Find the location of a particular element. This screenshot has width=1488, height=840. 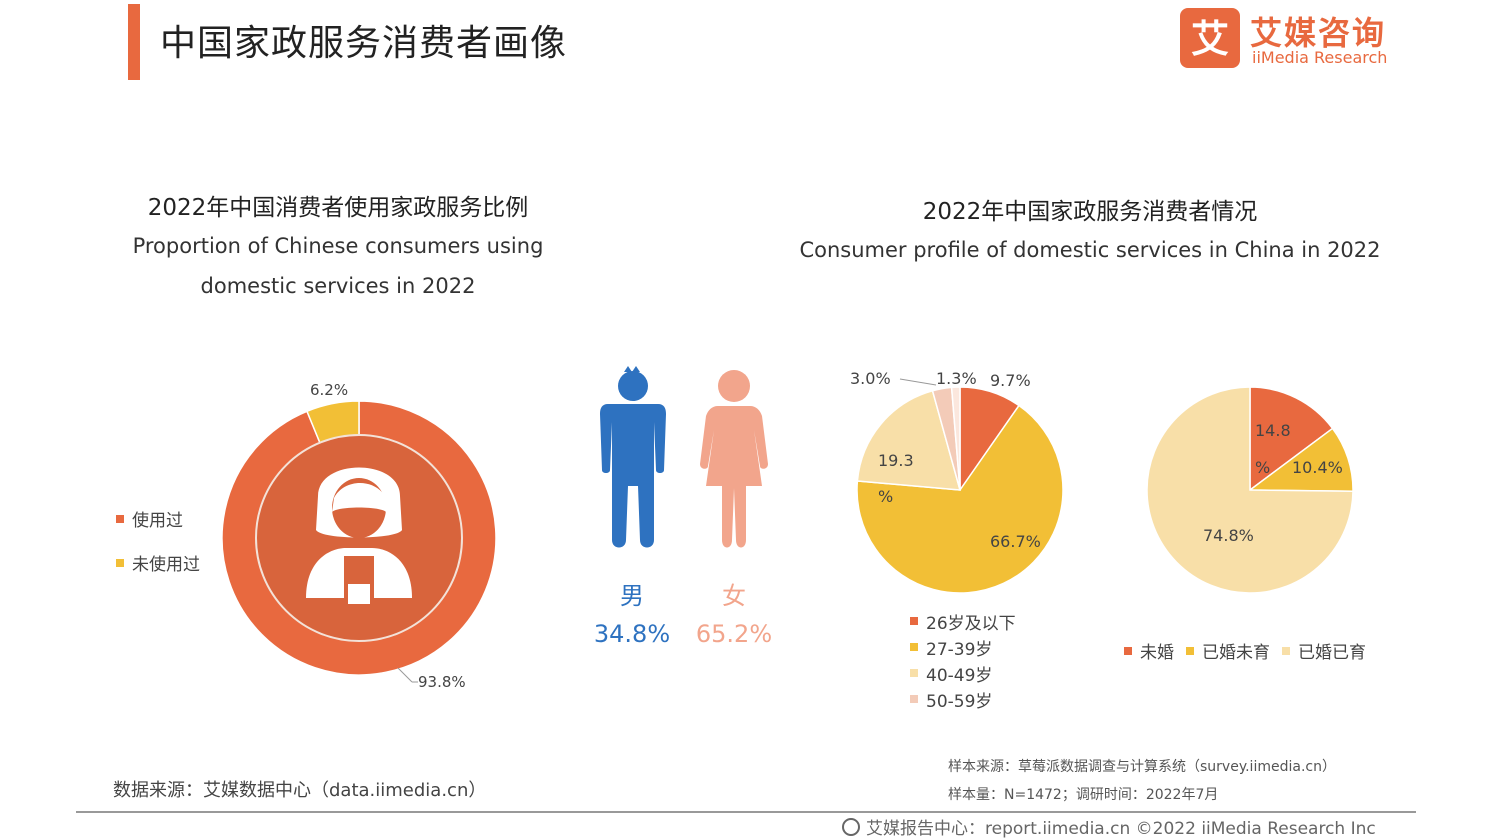

data-source: 数据来源：艾媒数据中心（data.iimedia.cn） is located at coordinates (300, 790).